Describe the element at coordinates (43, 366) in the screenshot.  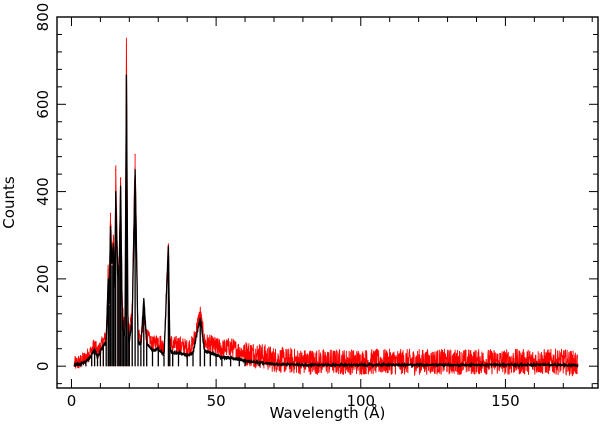
I see `y-tick-label: 0` at that location.